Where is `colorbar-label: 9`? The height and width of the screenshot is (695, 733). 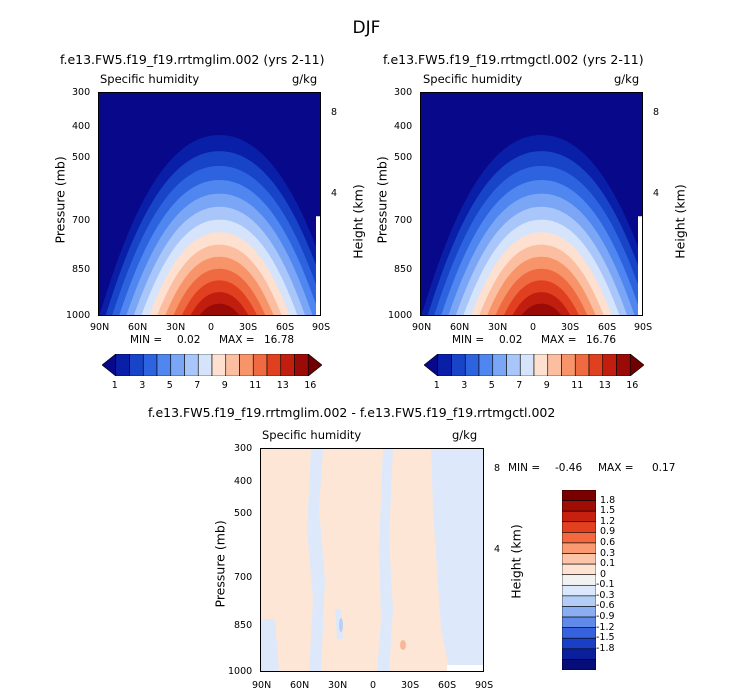
colorbar-label: 9 is located at coordinates (224, 385).